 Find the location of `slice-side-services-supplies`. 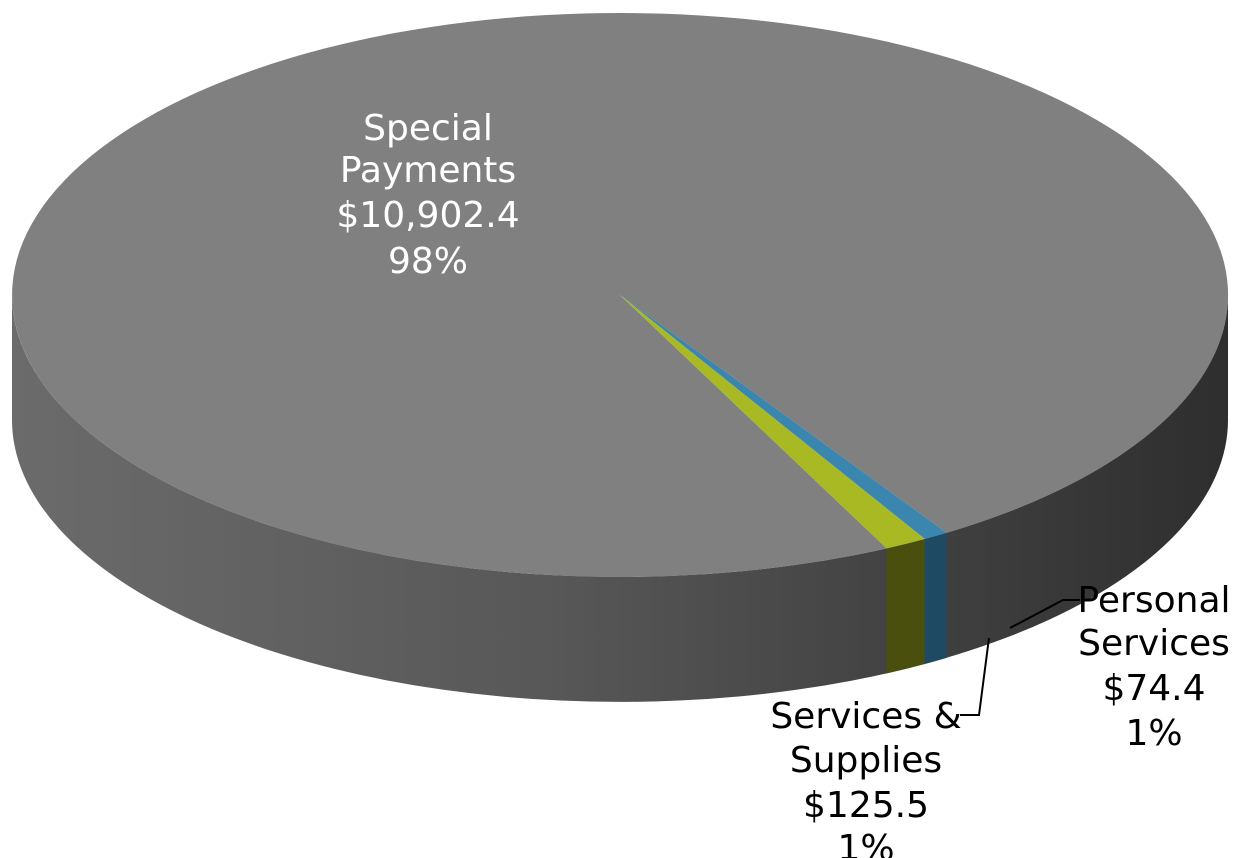

slice-side-services-supplies is located at coordinates (905, 606).